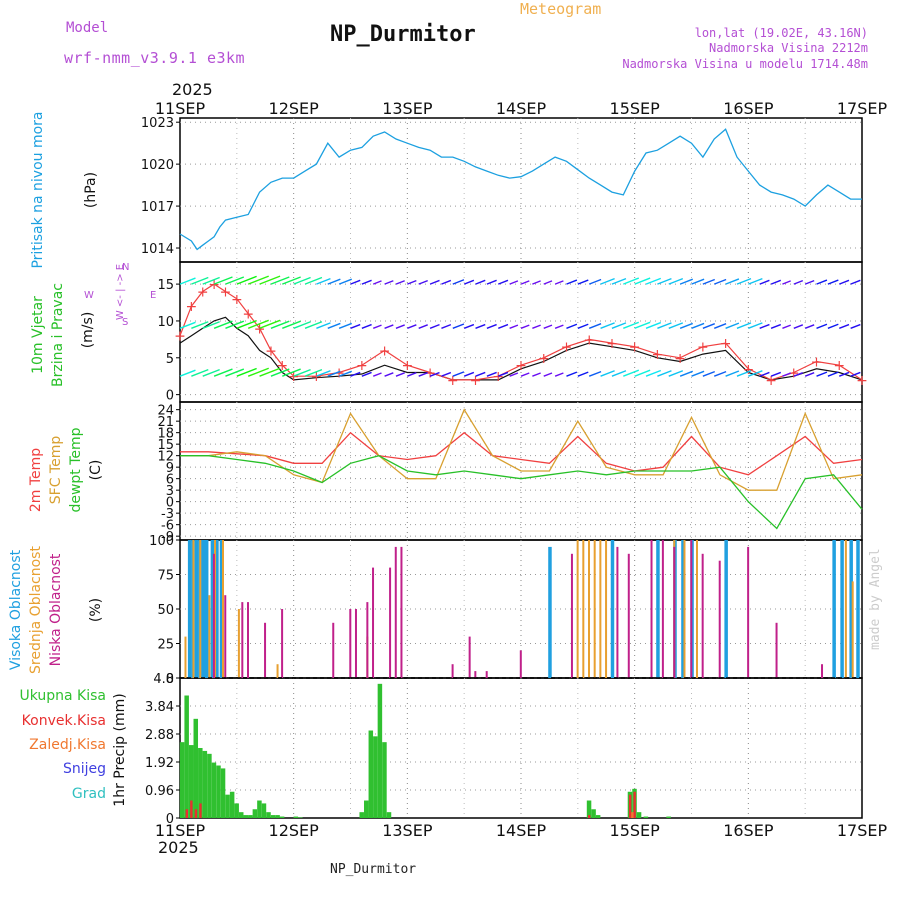  Describe the element at coordinates (157, 207) in the screenshot. I see `y-tick-label: 1017` at that location.